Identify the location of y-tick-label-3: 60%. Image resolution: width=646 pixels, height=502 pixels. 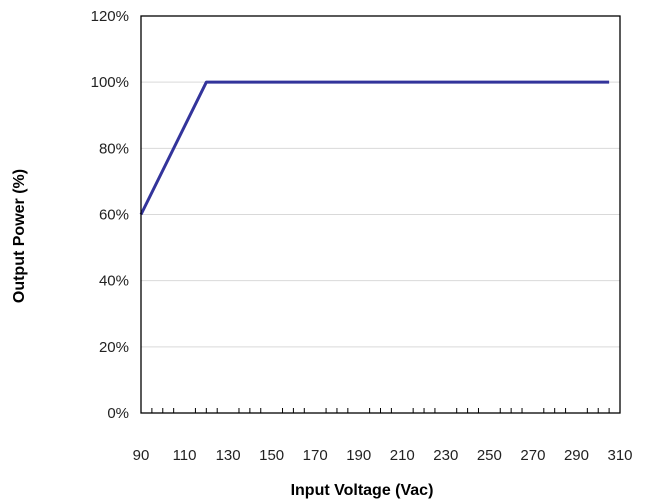
(114, 215).